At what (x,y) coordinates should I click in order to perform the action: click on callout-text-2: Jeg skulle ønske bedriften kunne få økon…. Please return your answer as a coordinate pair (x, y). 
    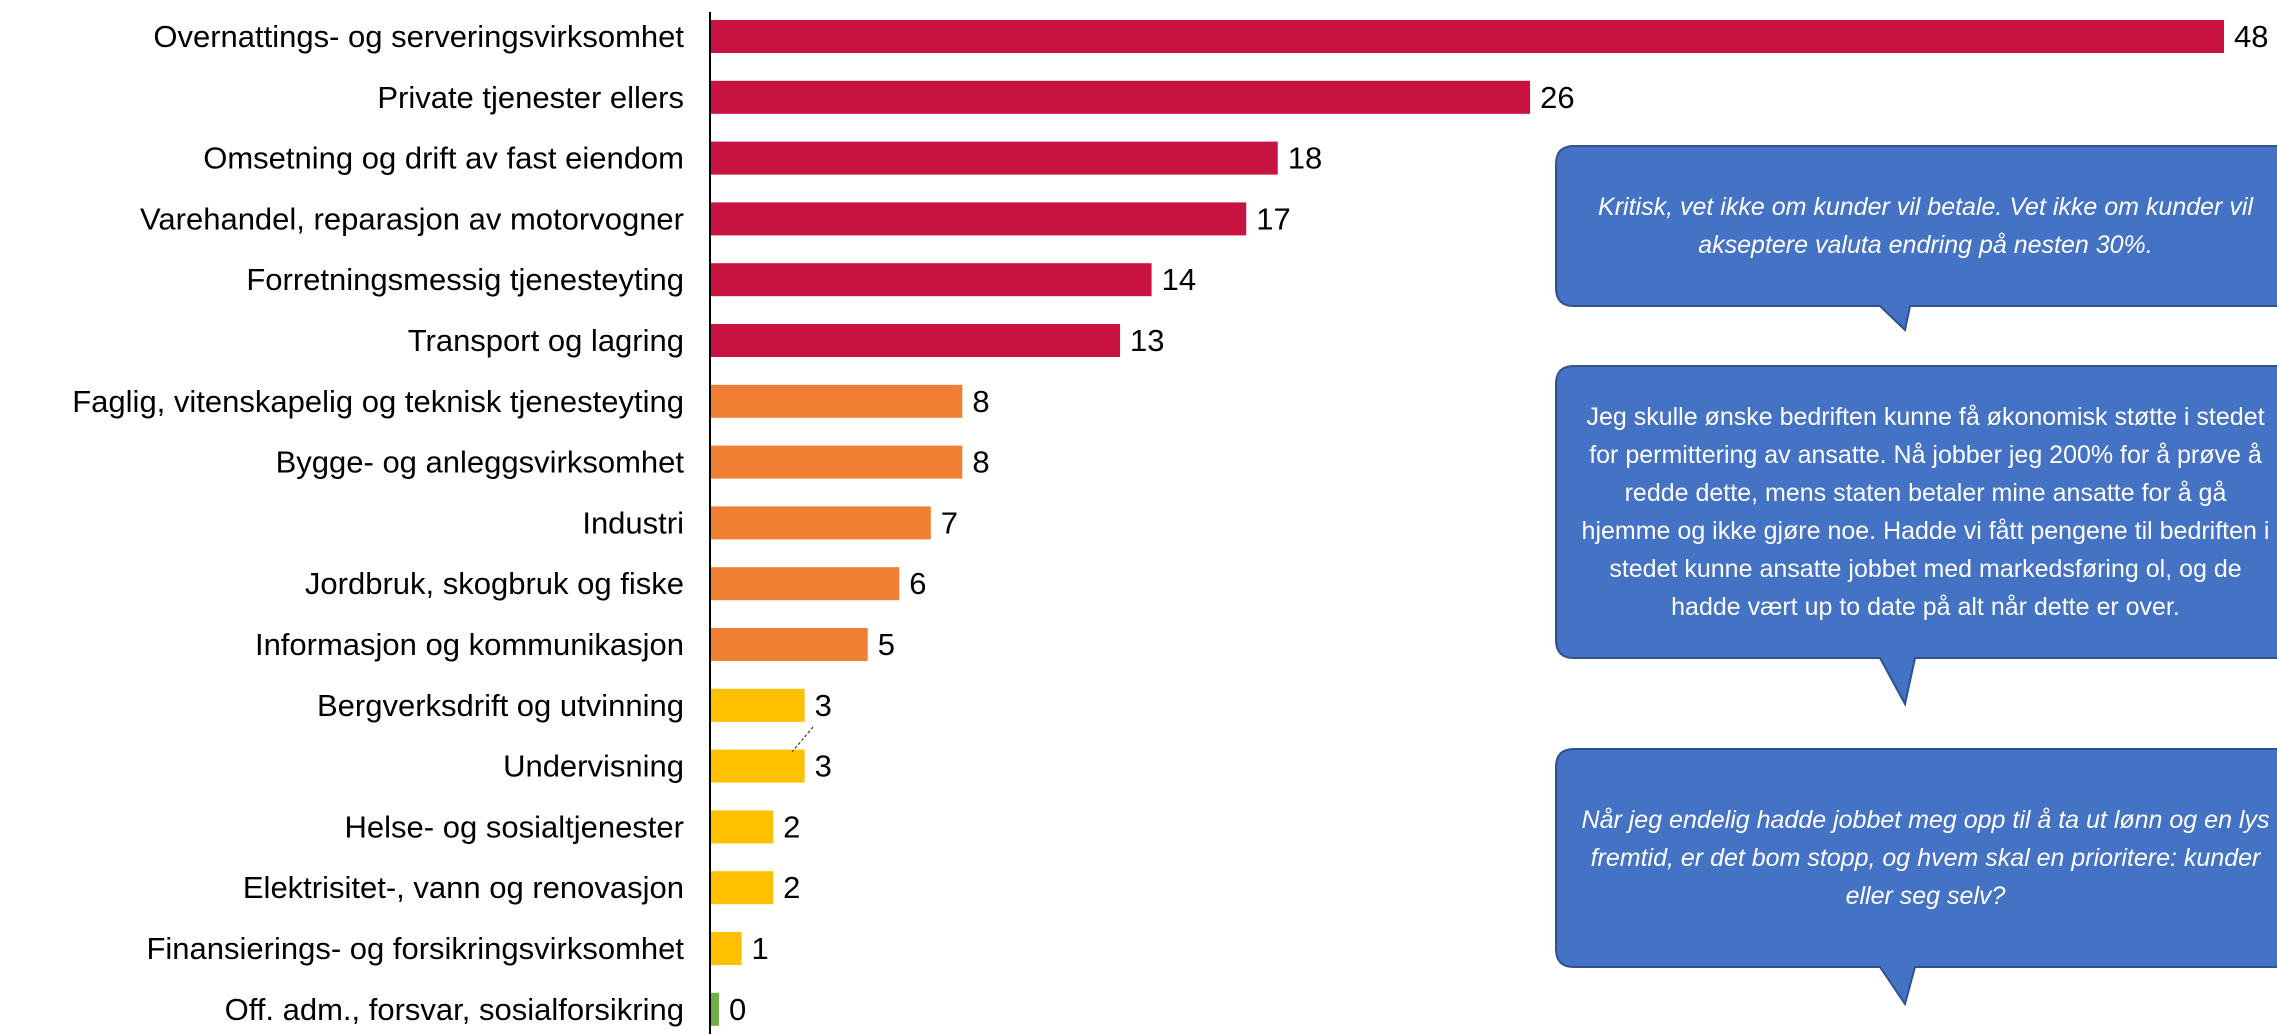
    Looking at the image, I should click on (1925, 512).